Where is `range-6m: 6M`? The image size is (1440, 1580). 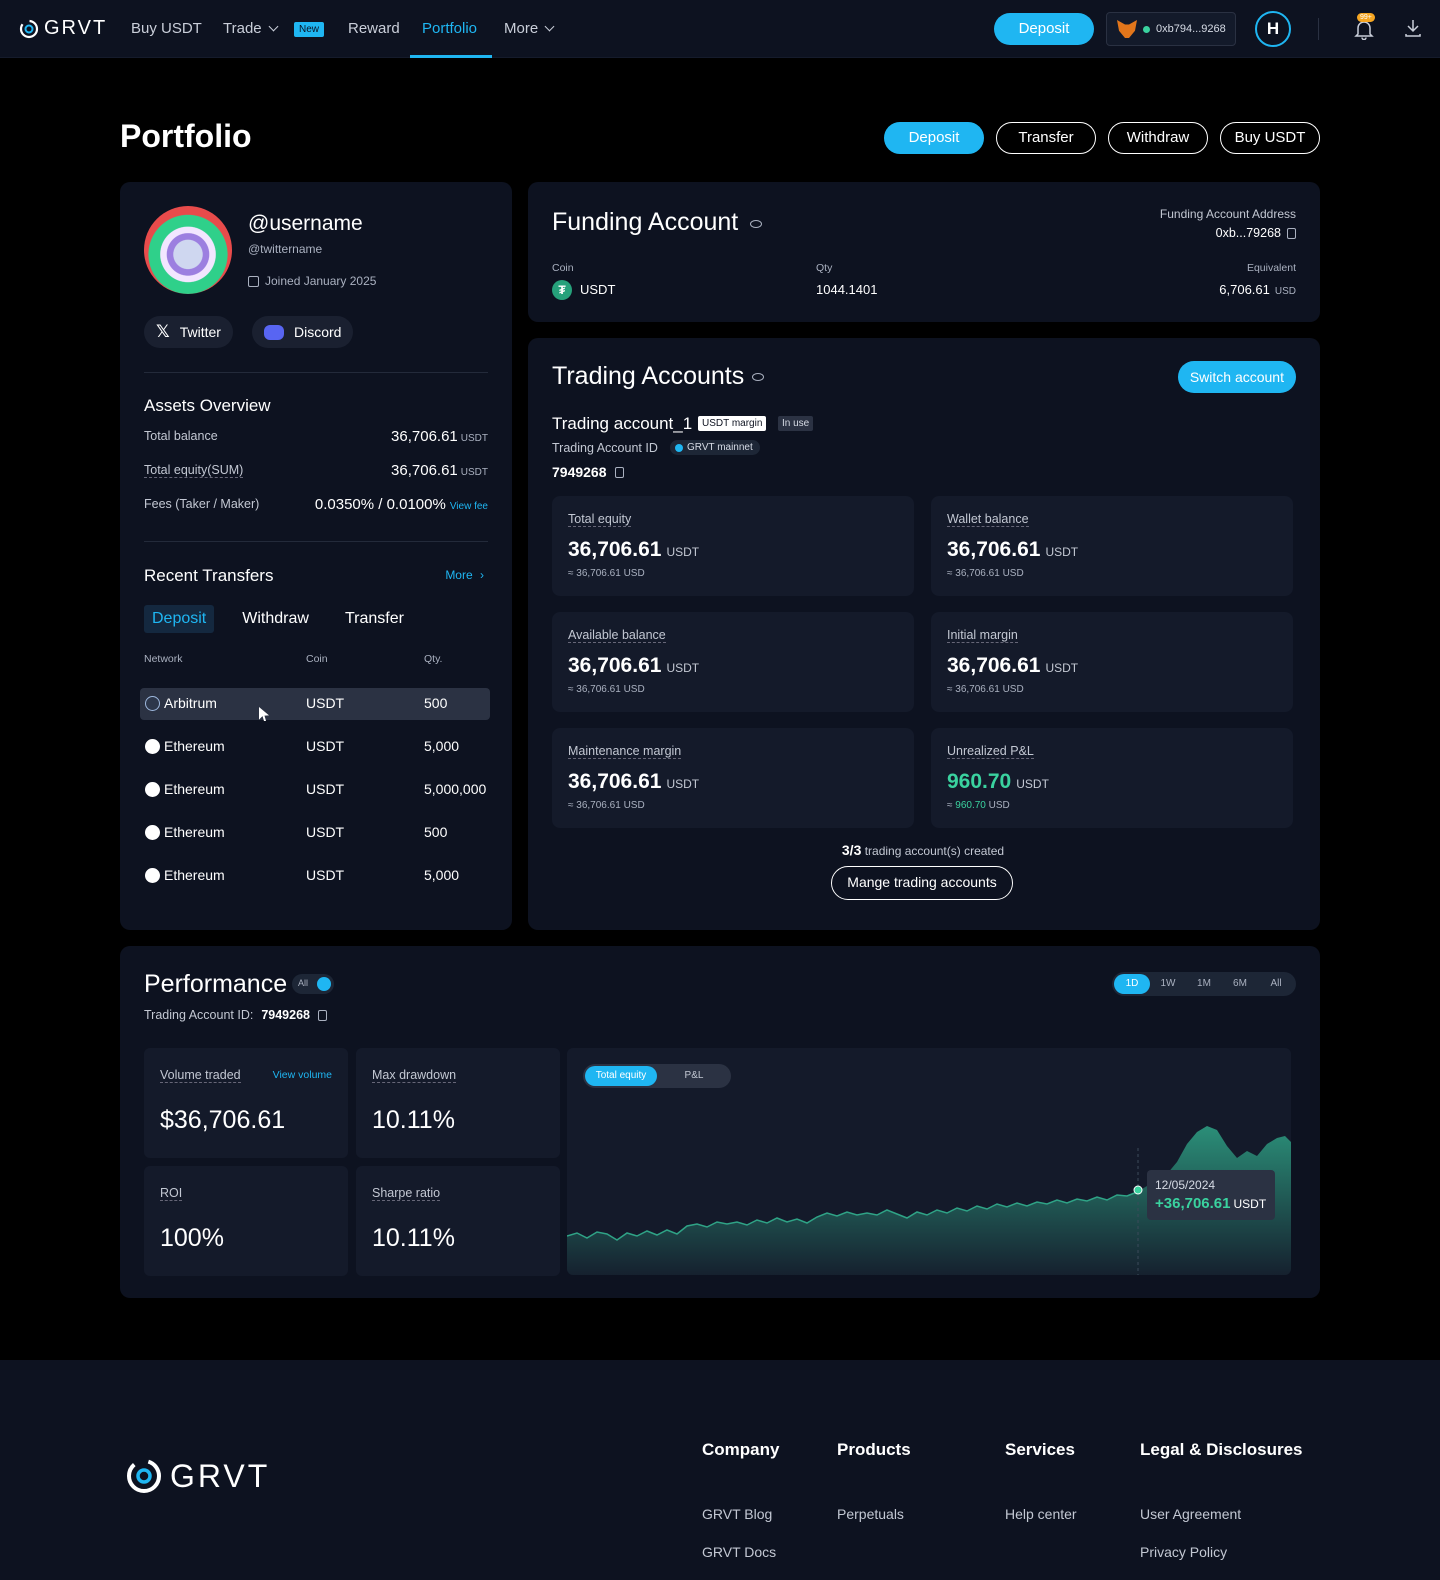 range-6m: 6M is located at coordinates (1240, 983).